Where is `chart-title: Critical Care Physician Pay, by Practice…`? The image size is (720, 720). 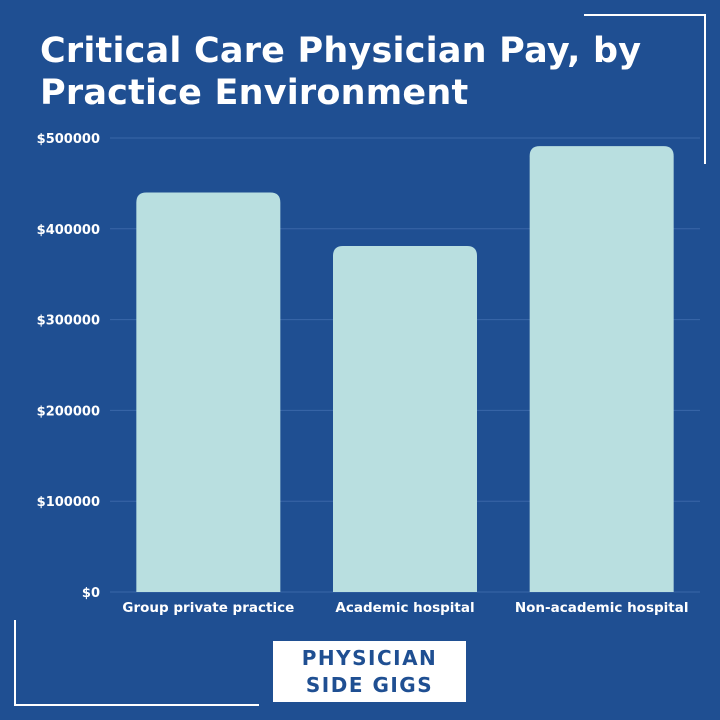
chart-title: Critical Care Physician Pay, by Practice… is located at coordinates (341, 72).